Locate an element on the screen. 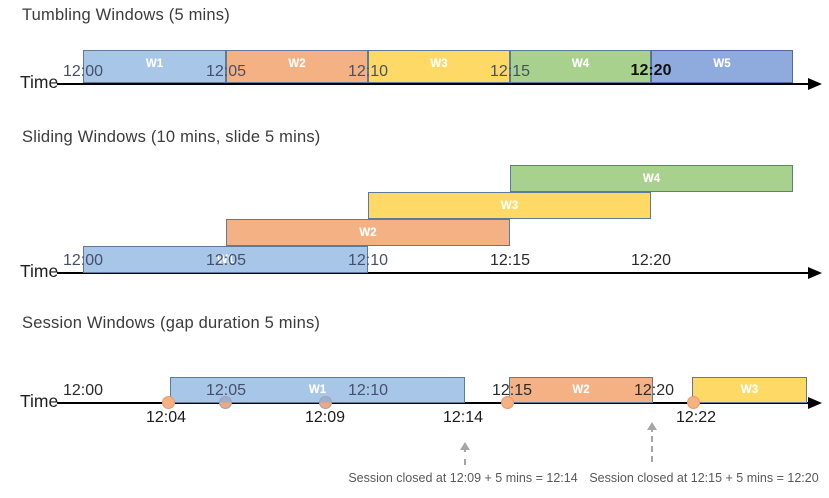 This screenshot has width=829, height=498. session-window-w3: W3 is located at coordinates (749, 390).